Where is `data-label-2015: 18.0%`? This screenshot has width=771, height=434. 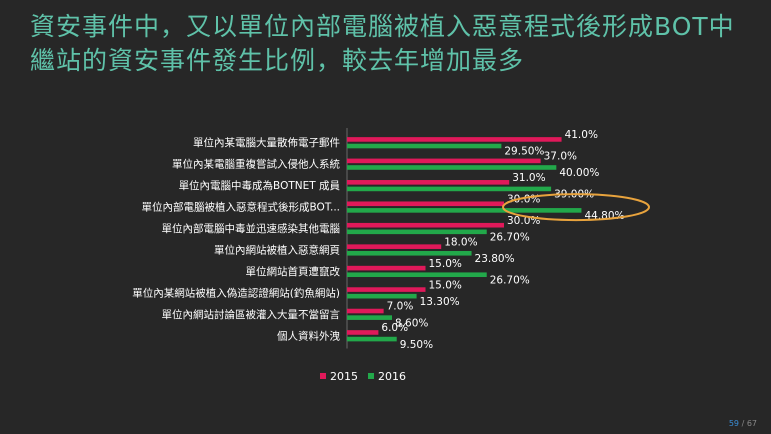 data-label-2015: 18.0% is located at coordinates (460, 242).